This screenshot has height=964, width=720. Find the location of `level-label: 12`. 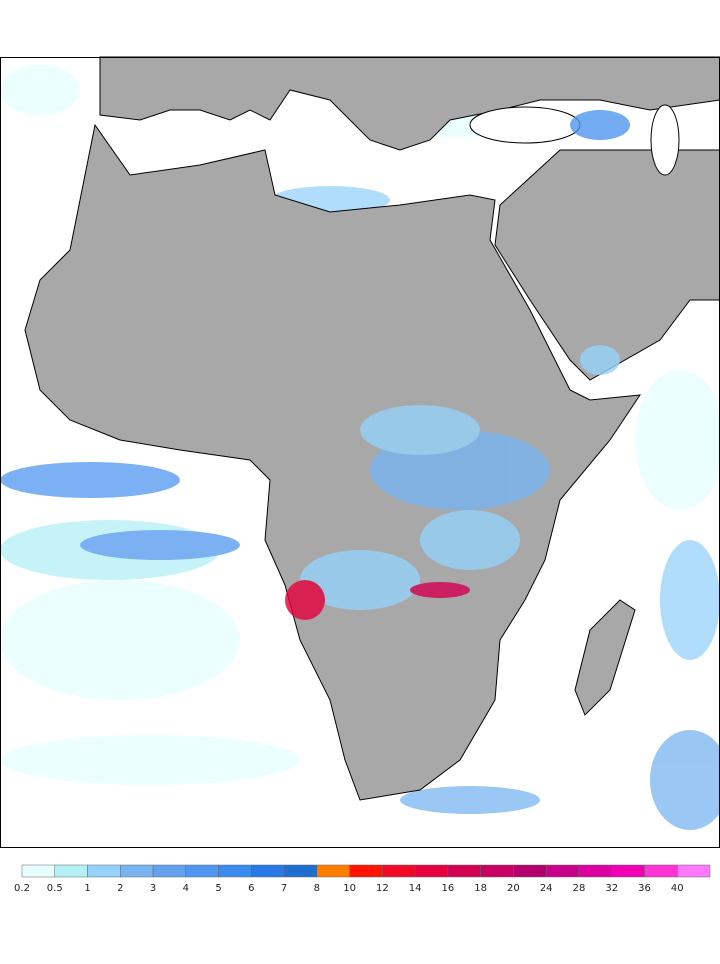

level-label: 12 is located at coordinates (382, 888).